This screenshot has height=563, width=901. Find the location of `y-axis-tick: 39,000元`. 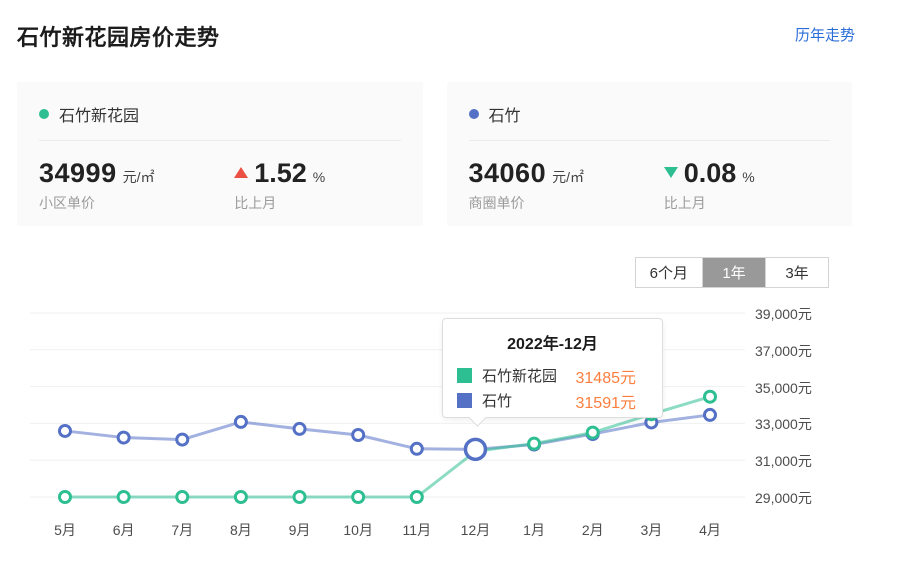

y-axis-tick: 39,000元 is located at coordinates (783, 314).